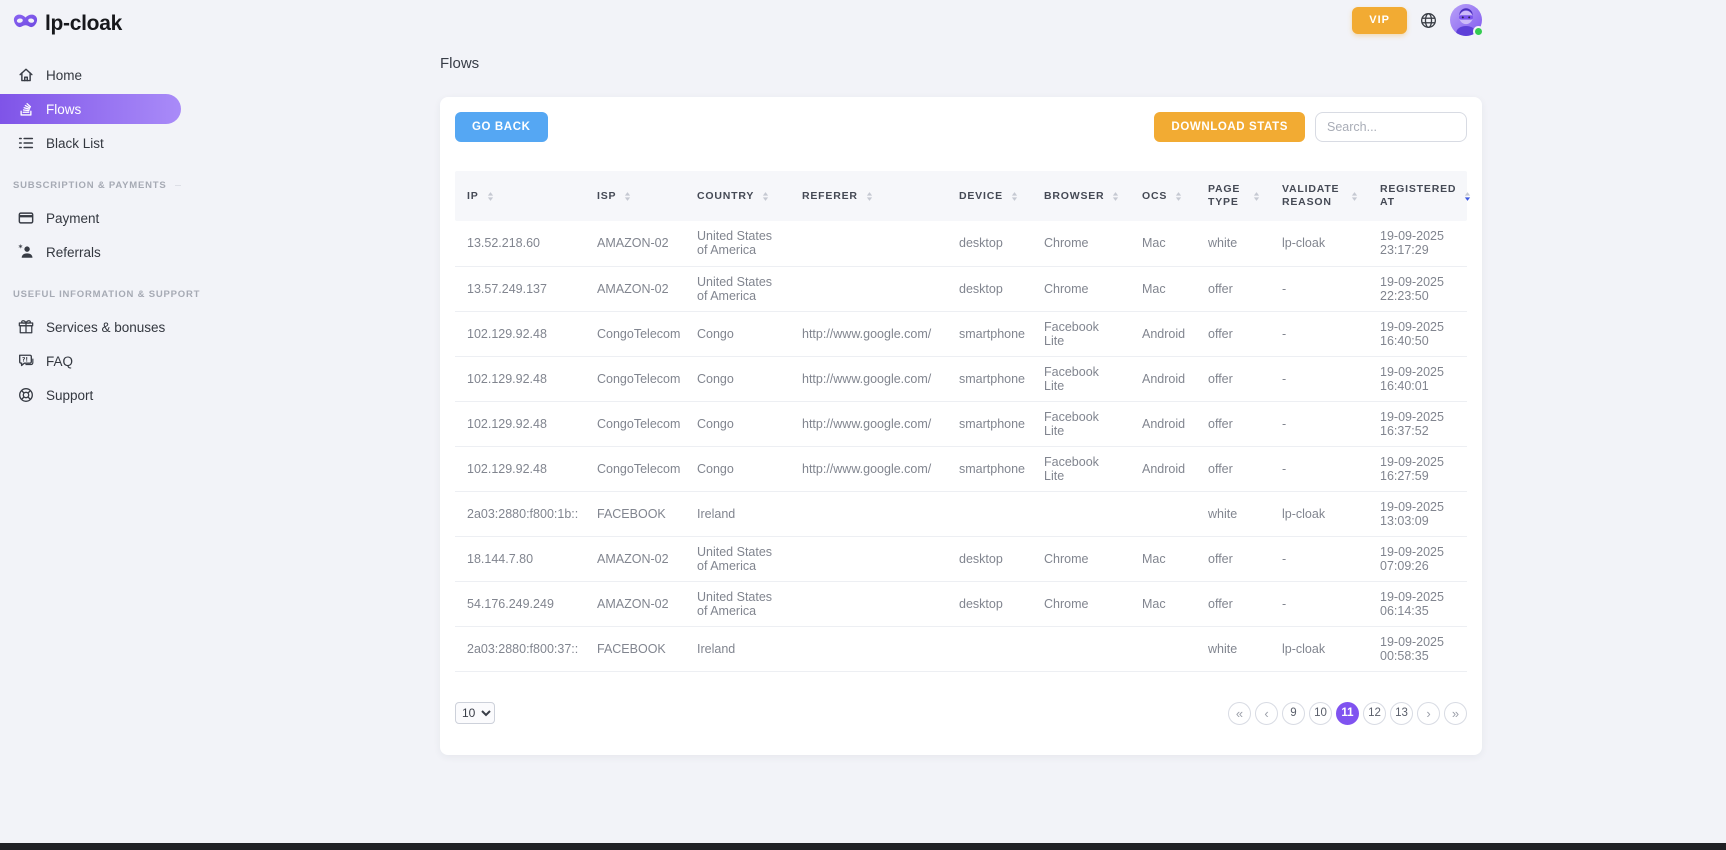 The width and height of the screenshot is (1726, 850). What do you see at coordinates (635, 649) in the screenshot?
I see `table-cell-isp: FACEBOOK` at bounding box center [635, 649].